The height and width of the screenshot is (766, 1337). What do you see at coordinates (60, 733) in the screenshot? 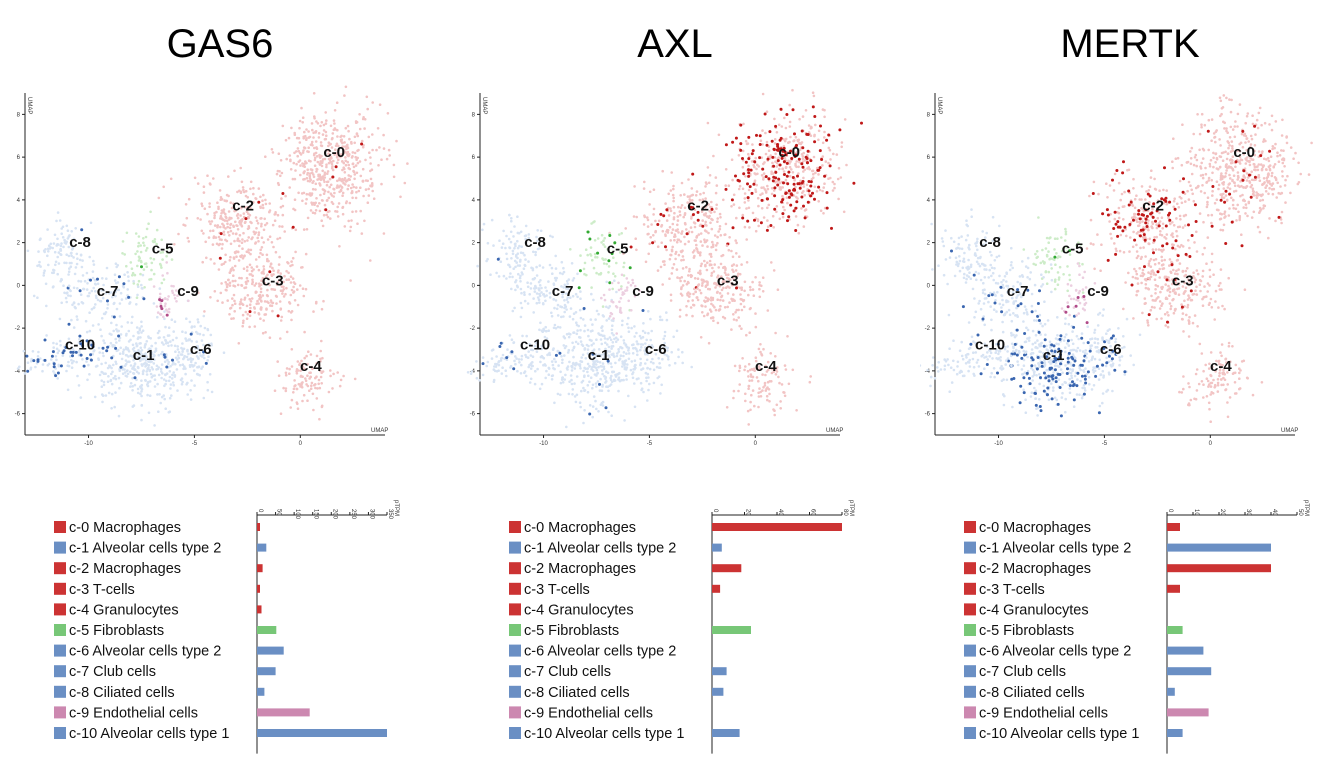
I see `legend-swatch` at bounding box center [60, 733].